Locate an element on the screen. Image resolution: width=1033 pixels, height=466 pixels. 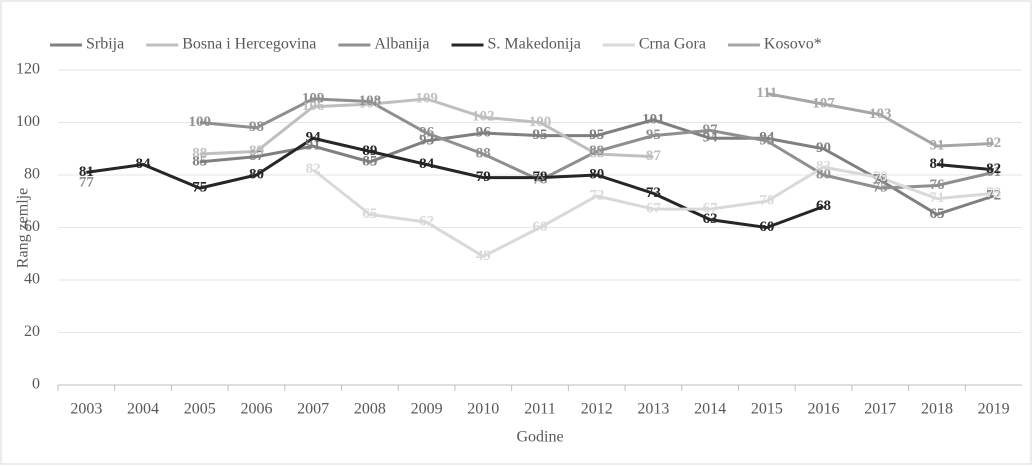
y-tick-label: 100 is located at coordinates (28, 121).